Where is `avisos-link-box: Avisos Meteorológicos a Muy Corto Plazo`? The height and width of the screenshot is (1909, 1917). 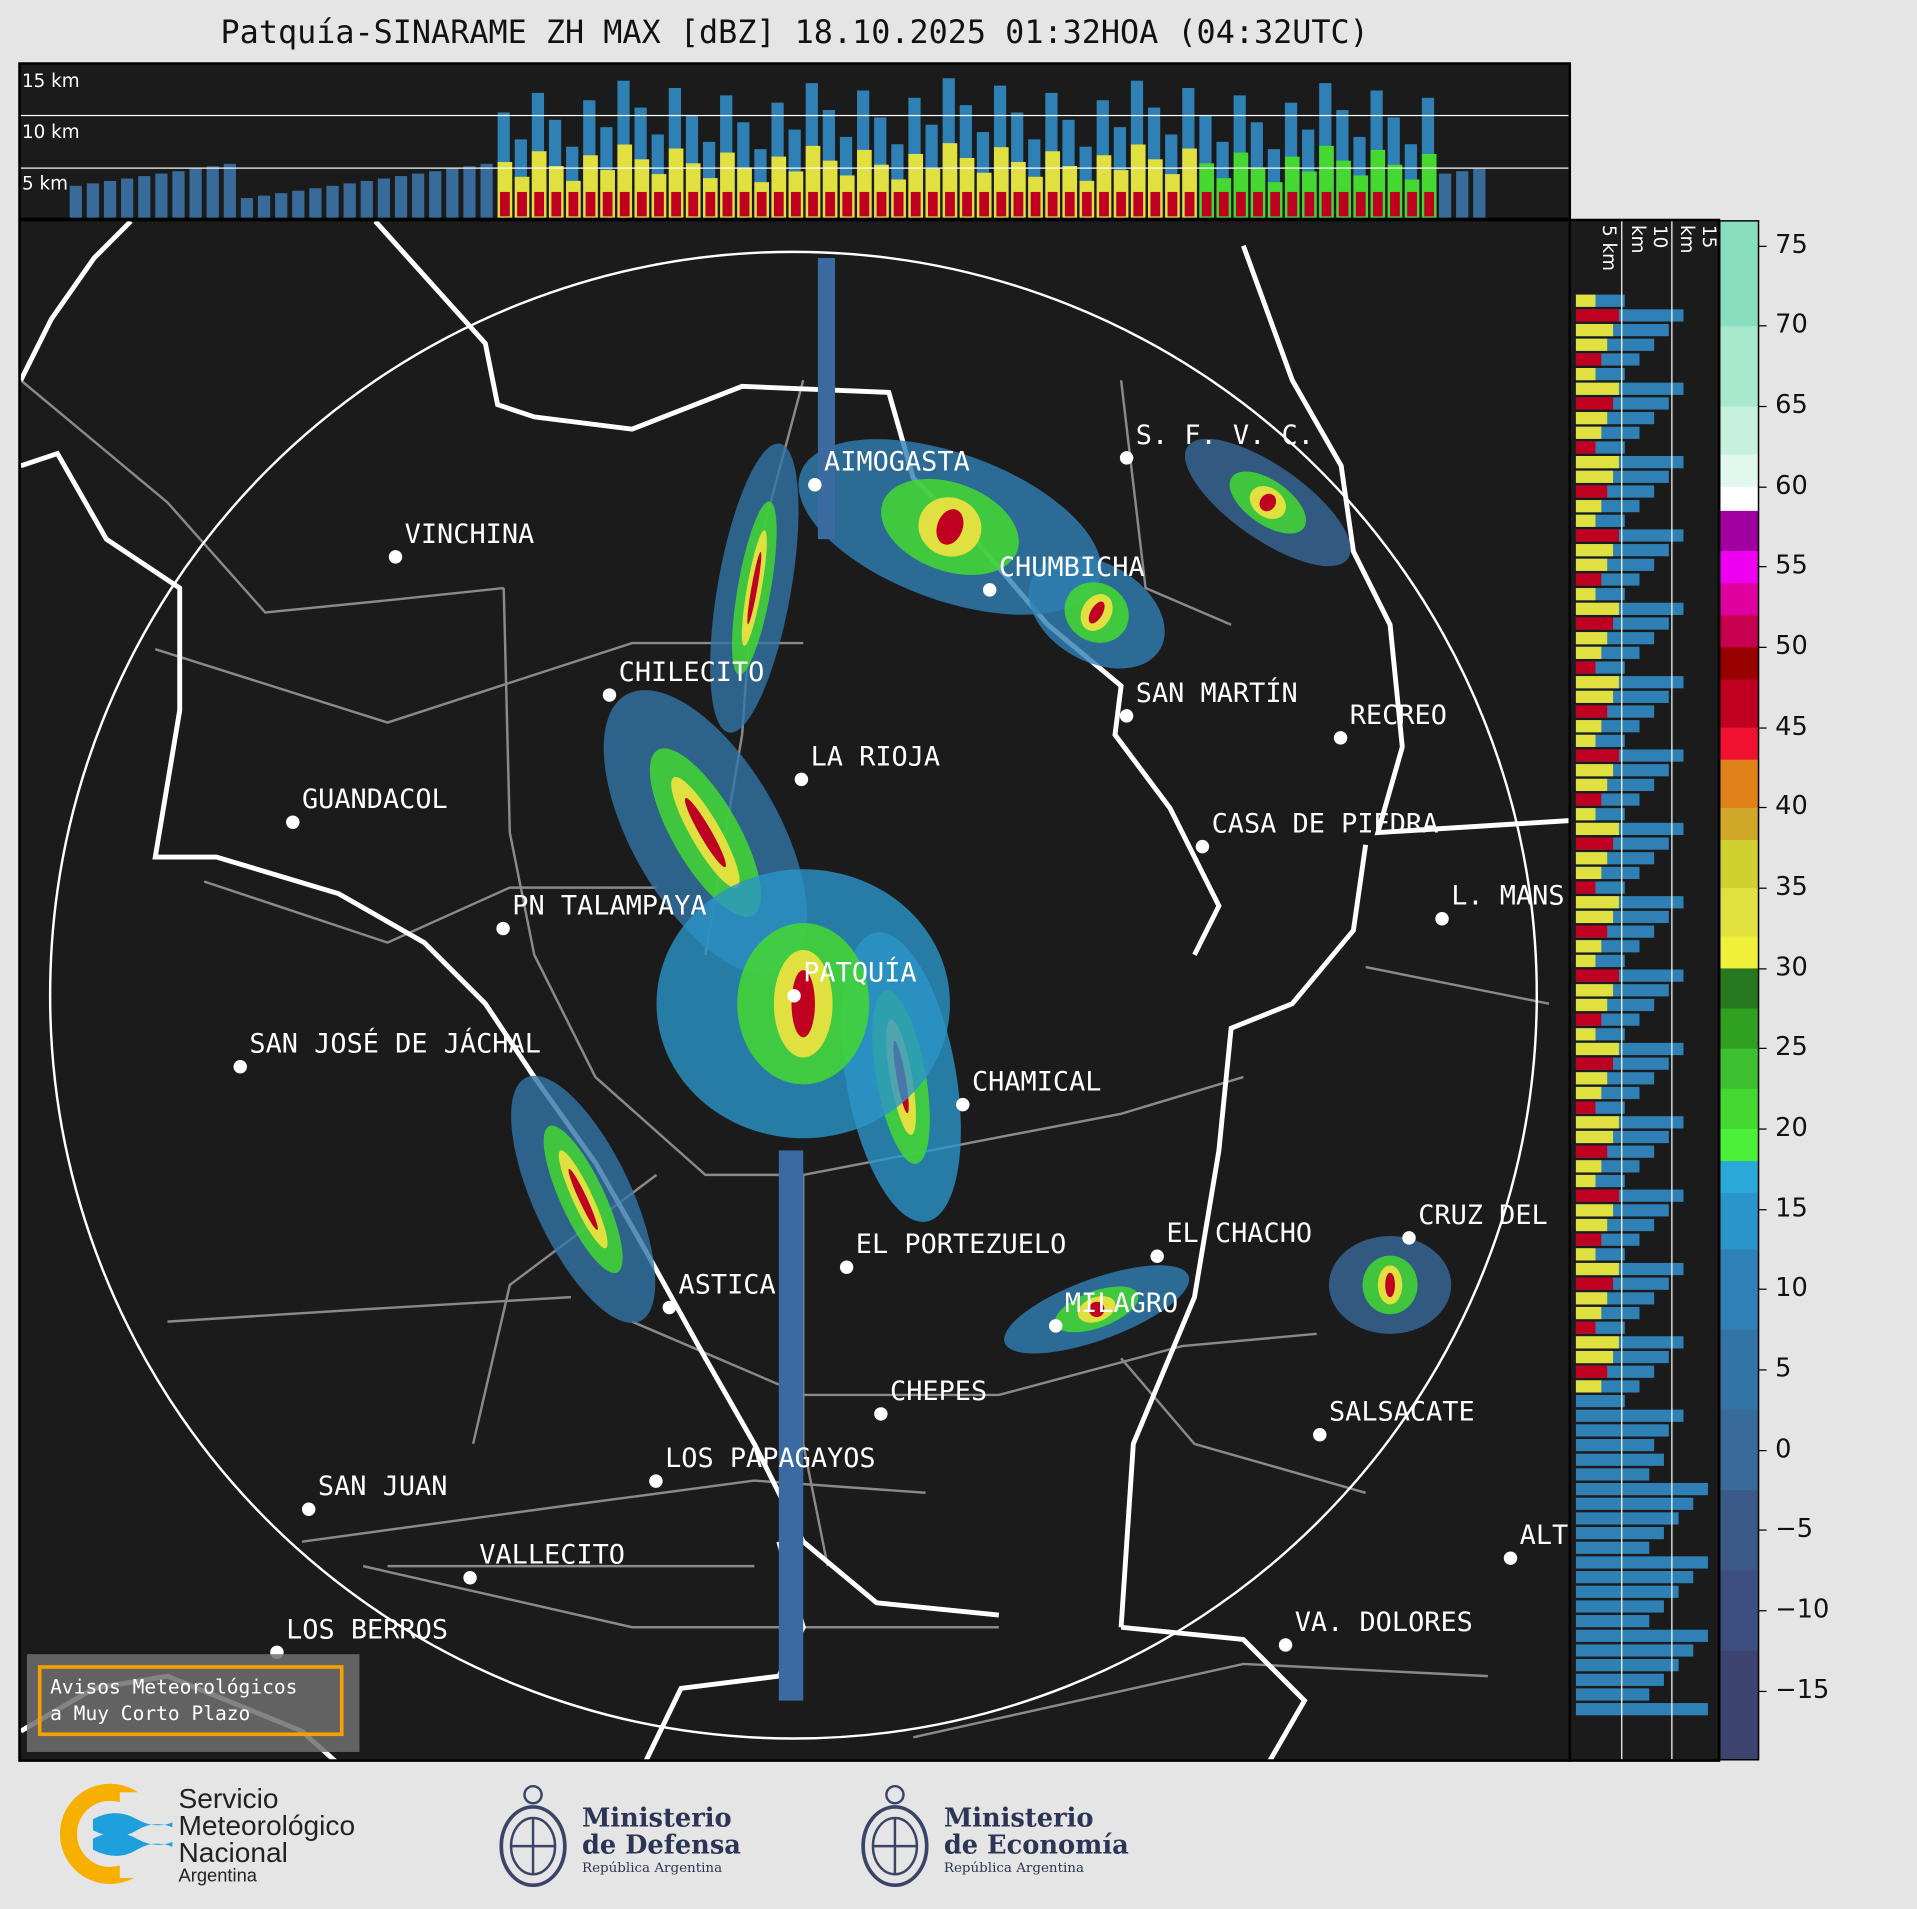
avisos-link-box: Avisos Meteorológicos a Muy Corto Plazo is located at coordinates (193, 1703).